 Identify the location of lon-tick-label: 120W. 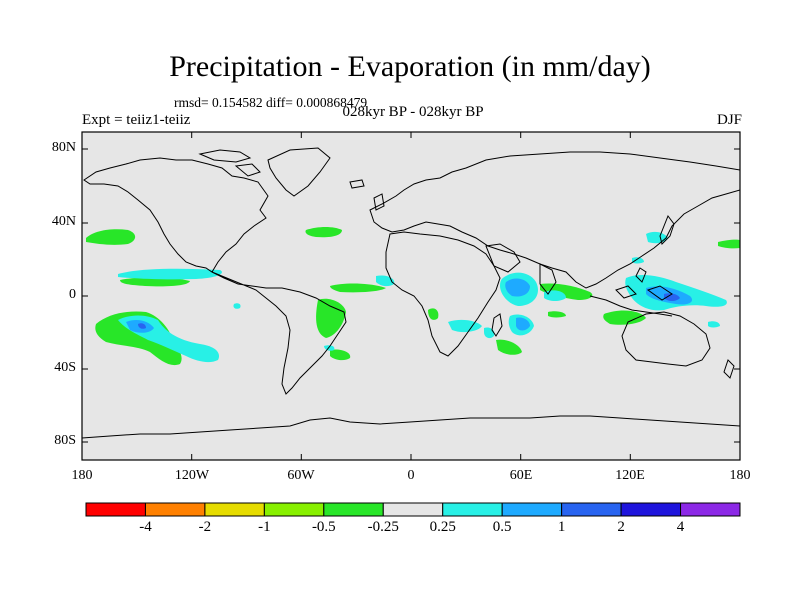
(192, 475).